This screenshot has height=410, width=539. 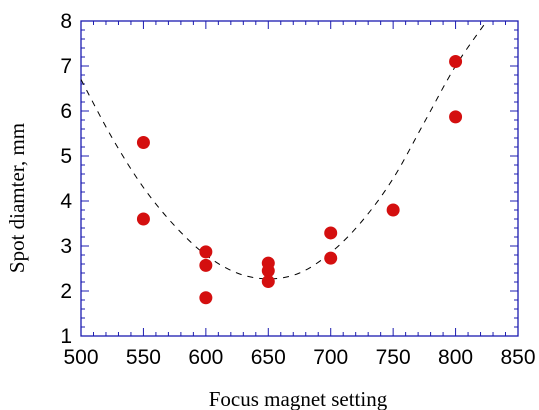 What do you see at coordinates (66, 336) in the screenshot?
I see `y-tick-label: 1` at bounding box center [66, 336].